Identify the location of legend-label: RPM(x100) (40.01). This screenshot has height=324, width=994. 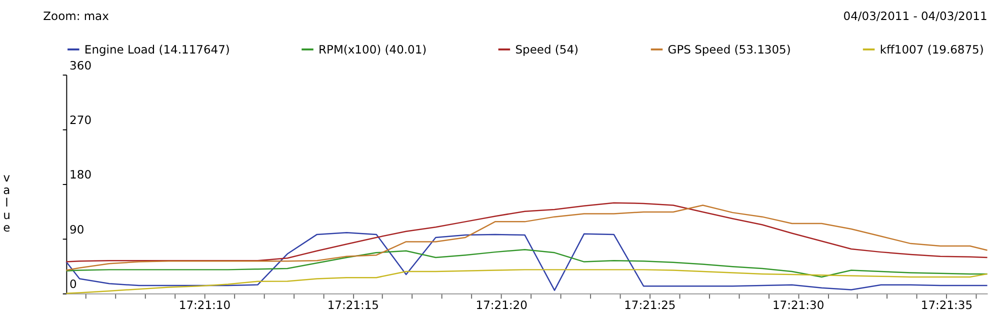
(372, 49).